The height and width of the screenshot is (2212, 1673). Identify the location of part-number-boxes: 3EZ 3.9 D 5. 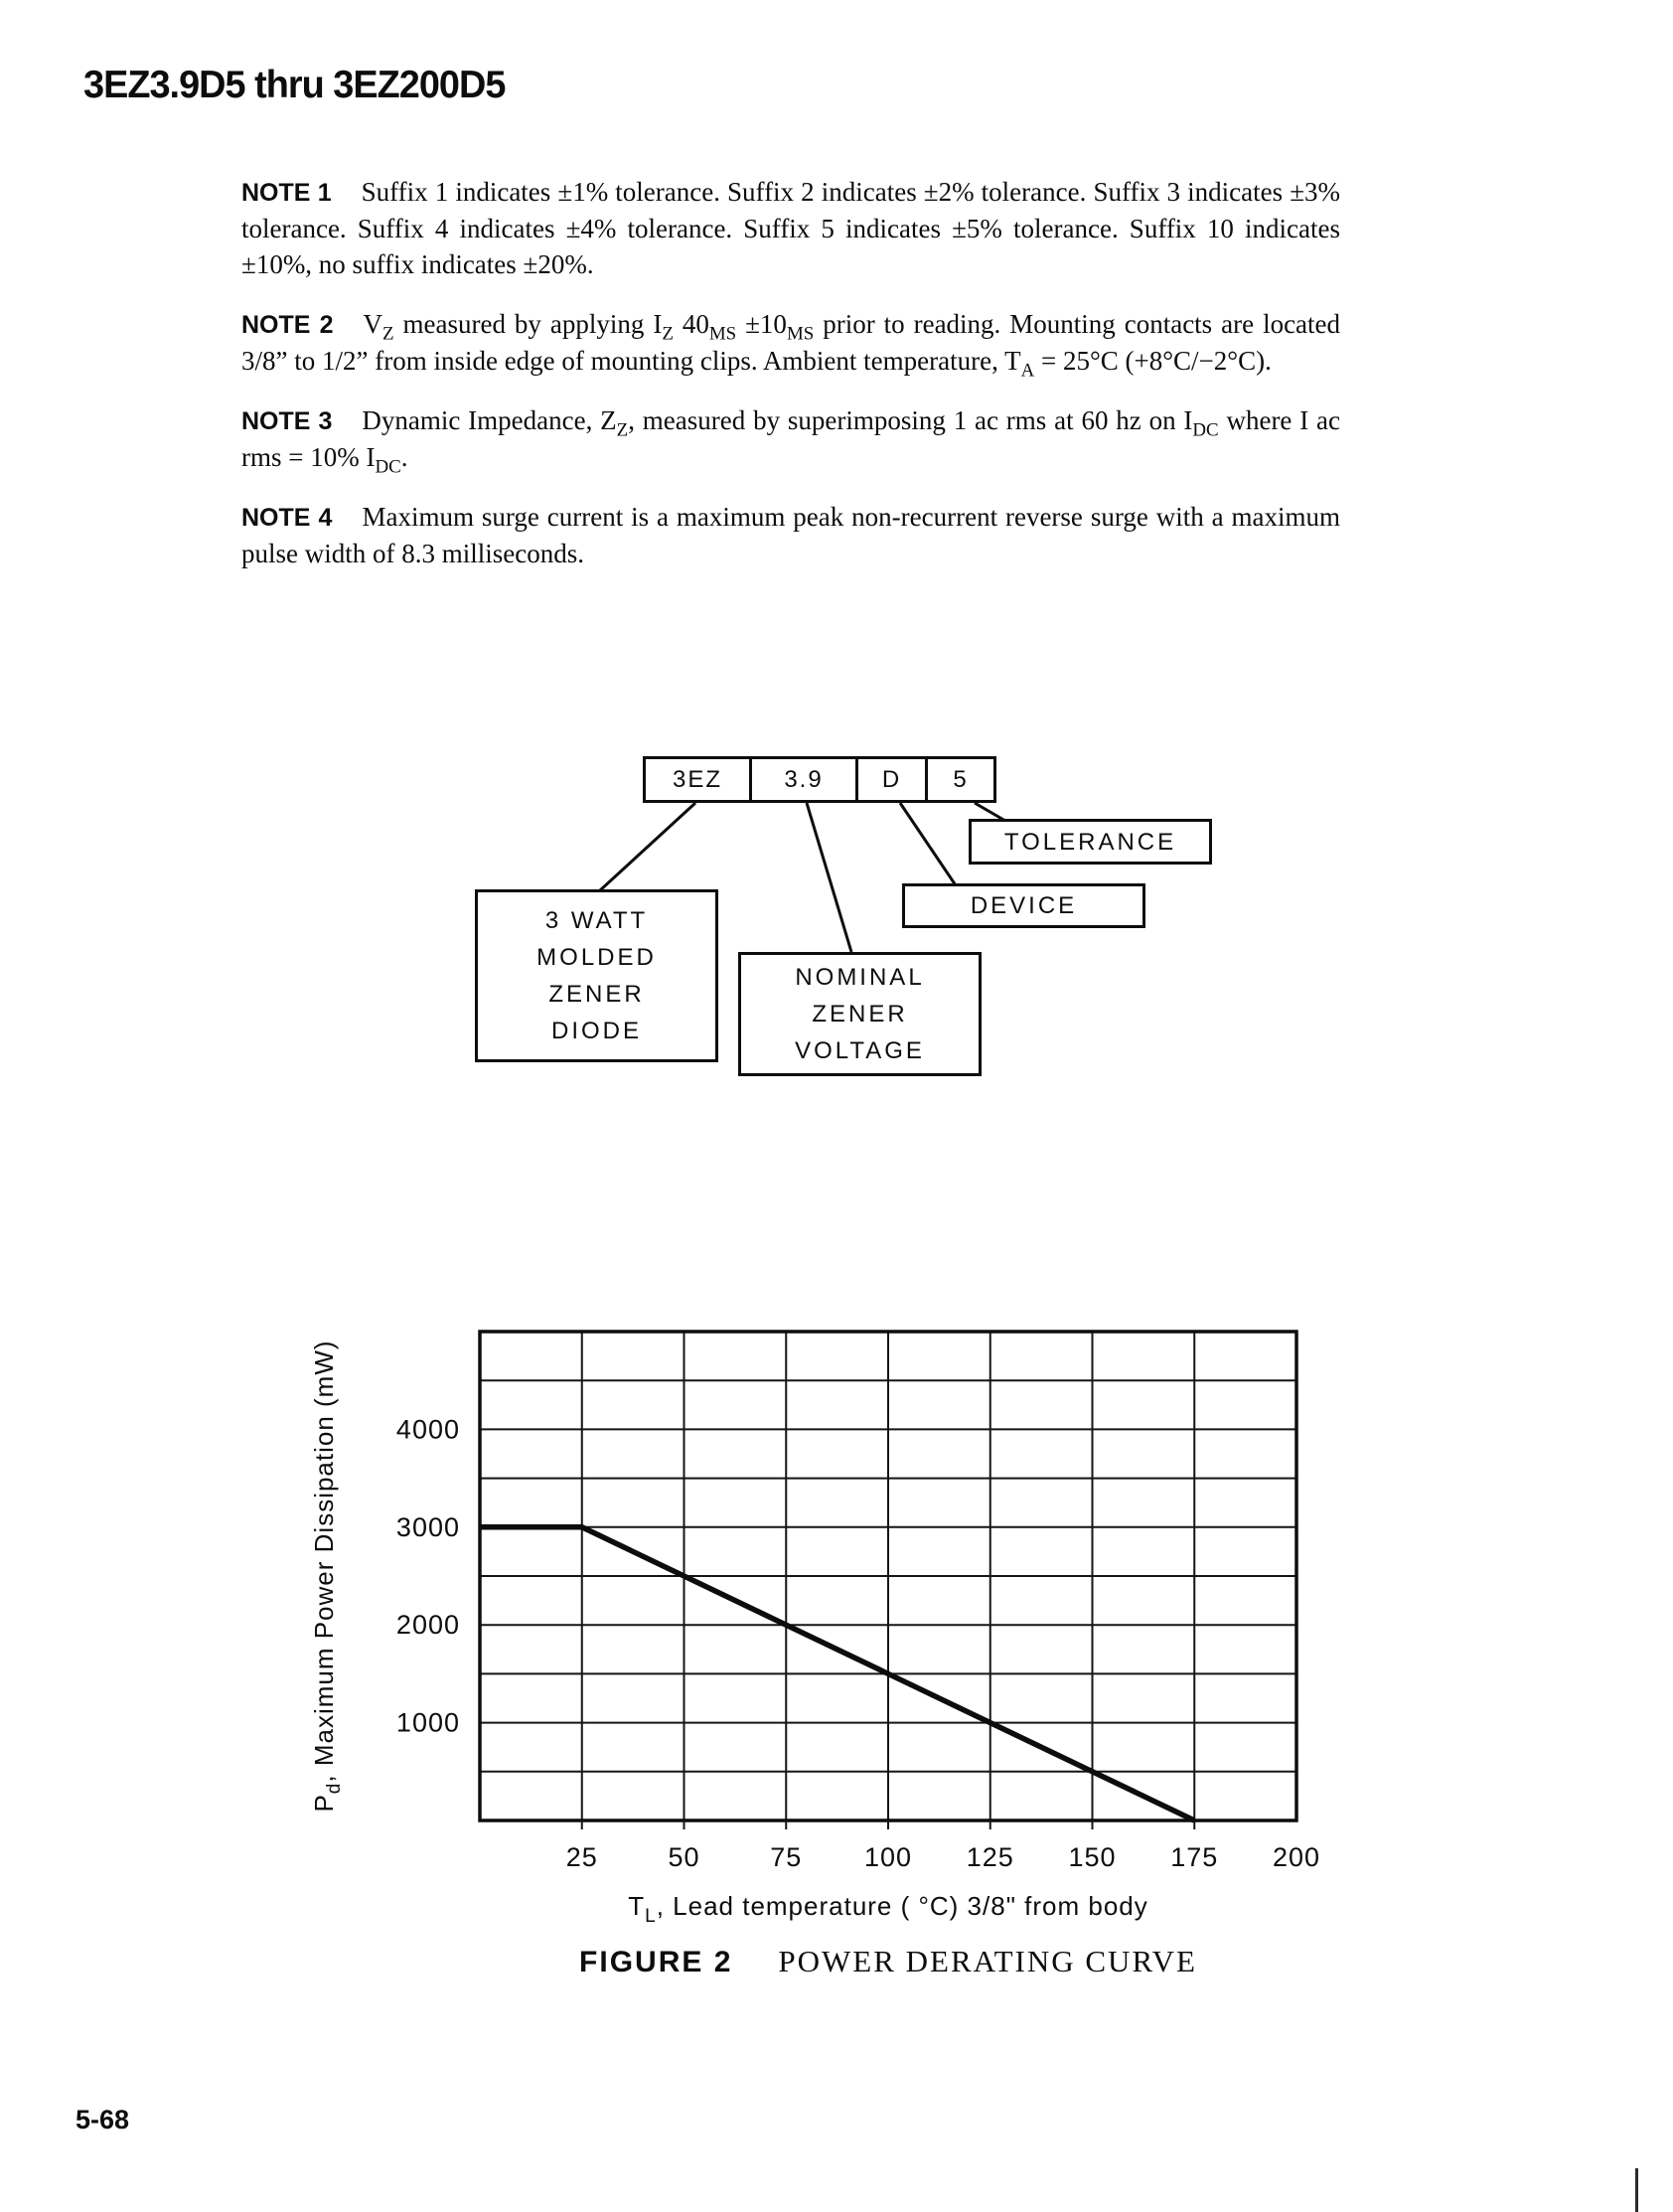
(819, 779).